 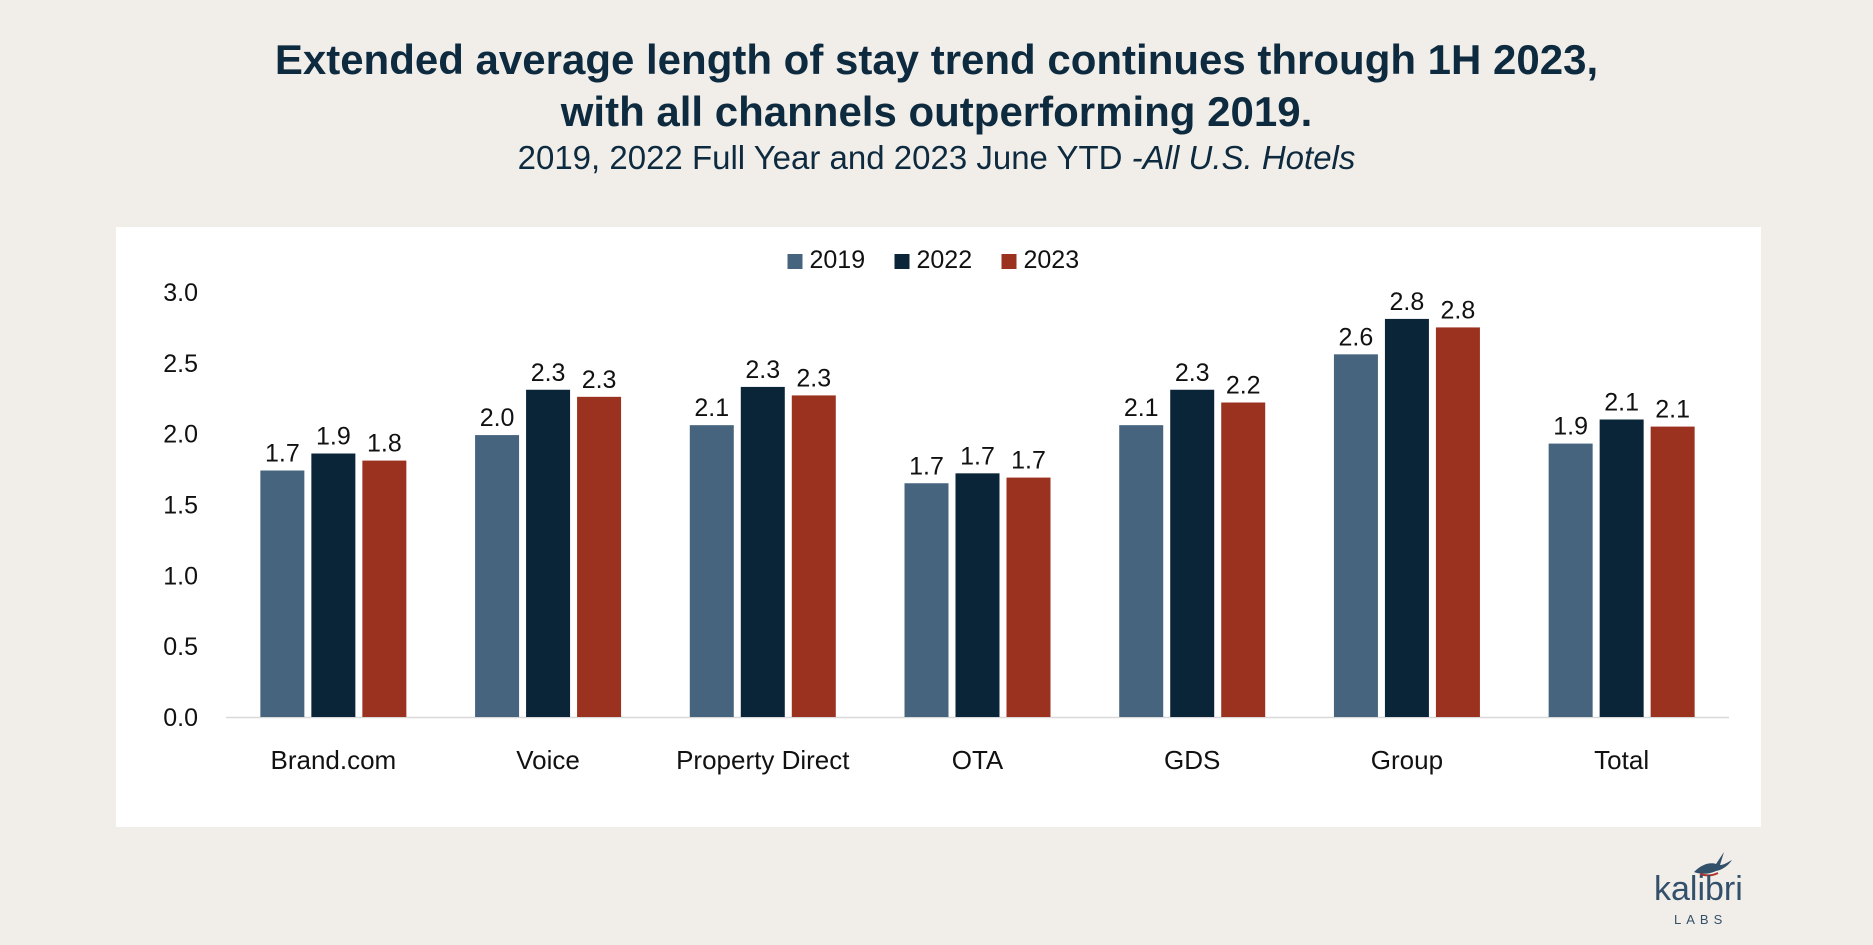 I want to click on y-tick-label: 0.5, so click(x=180, y=647).